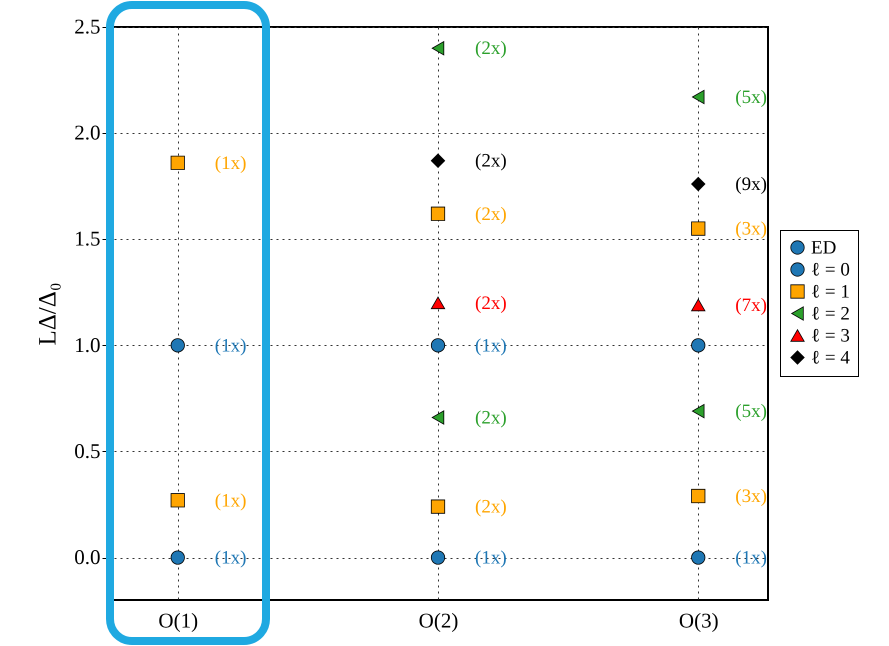 This screenshot has width=889, height=646. What do you see at coordinates (87, 344) in the screenshot?
I see `y-tick-label: 1.0` at bounding box center [87, 344].